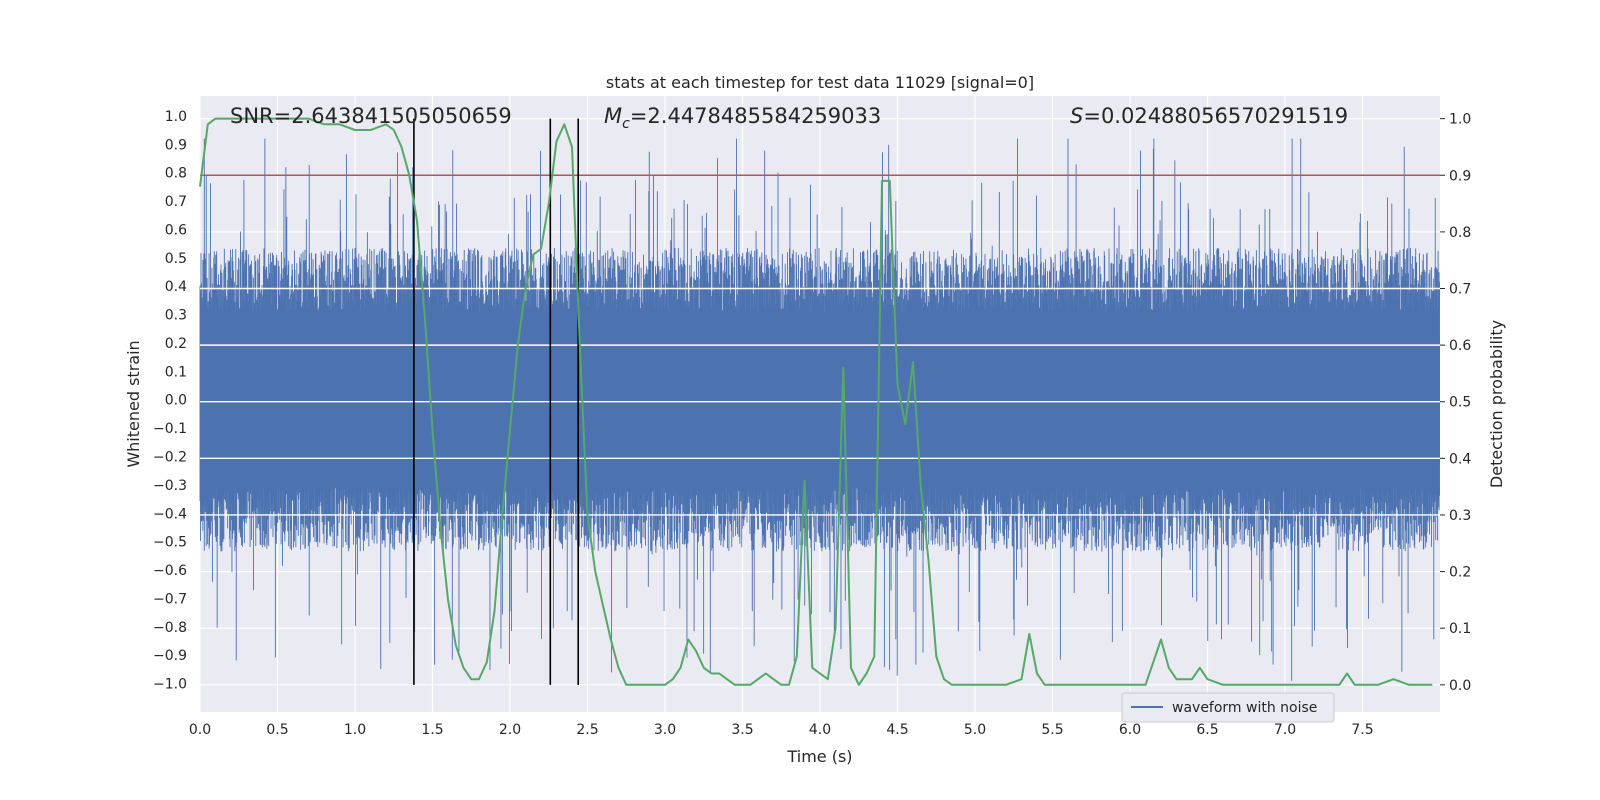  What do you see at coordinates (755, 116) in the screenshot?
I see `mc-value: =2.4478485584259033` at bounding box center [755, 116].